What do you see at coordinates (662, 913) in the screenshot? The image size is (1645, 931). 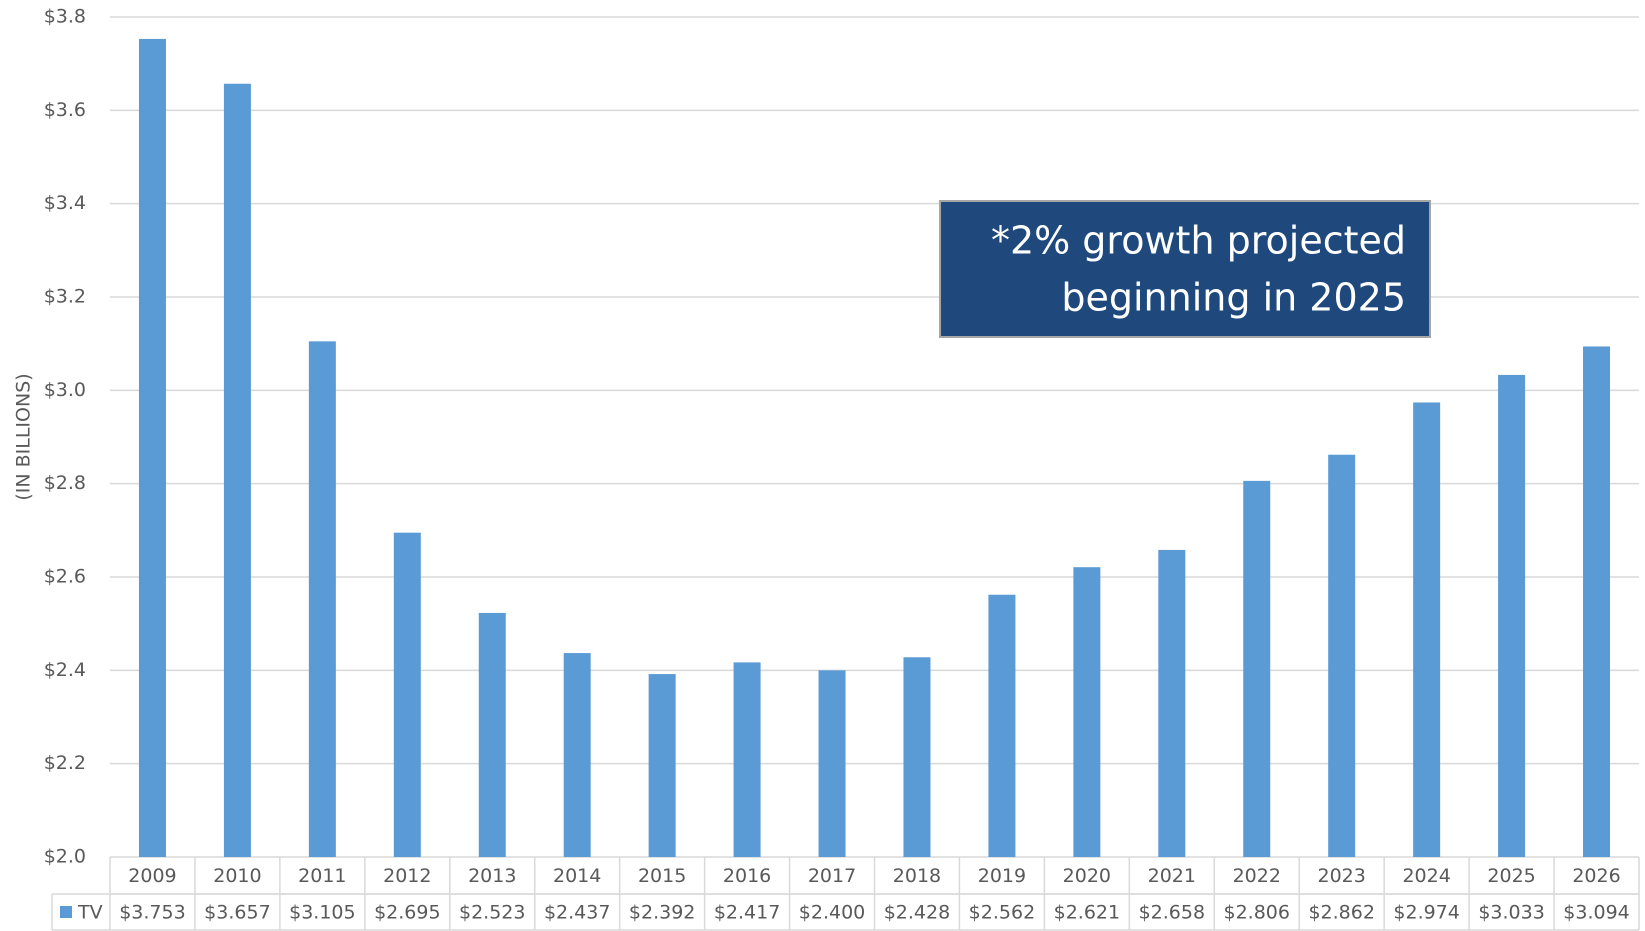 I see `data-table-value: $2.392` at bounding box center [662, 913].